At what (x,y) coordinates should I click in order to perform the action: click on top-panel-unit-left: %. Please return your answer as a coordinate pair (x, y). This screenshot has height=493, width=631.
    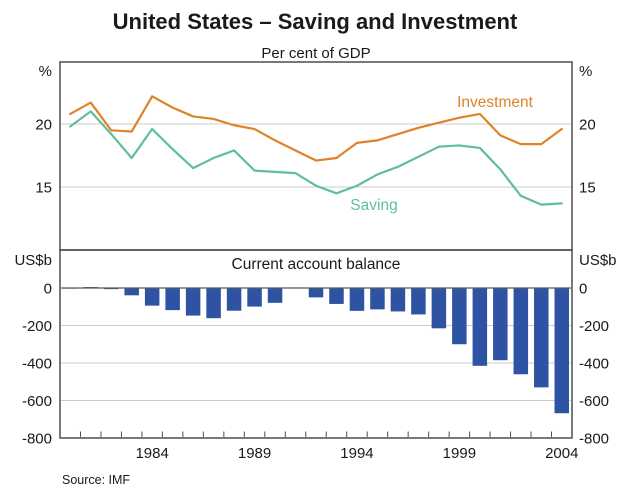
    Looking at the image, I should click on (45, 71).